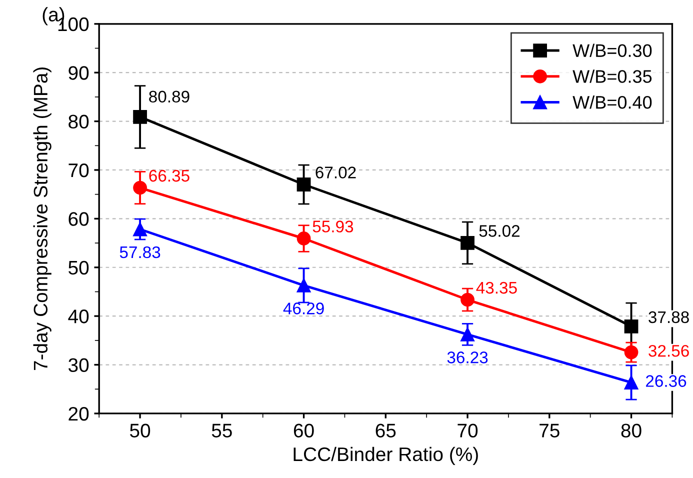 This screenshot has height=478, width=693. Describe the element at coordinates (140, 252) in the screenshot. I see `data-label: 57.83` at that location.